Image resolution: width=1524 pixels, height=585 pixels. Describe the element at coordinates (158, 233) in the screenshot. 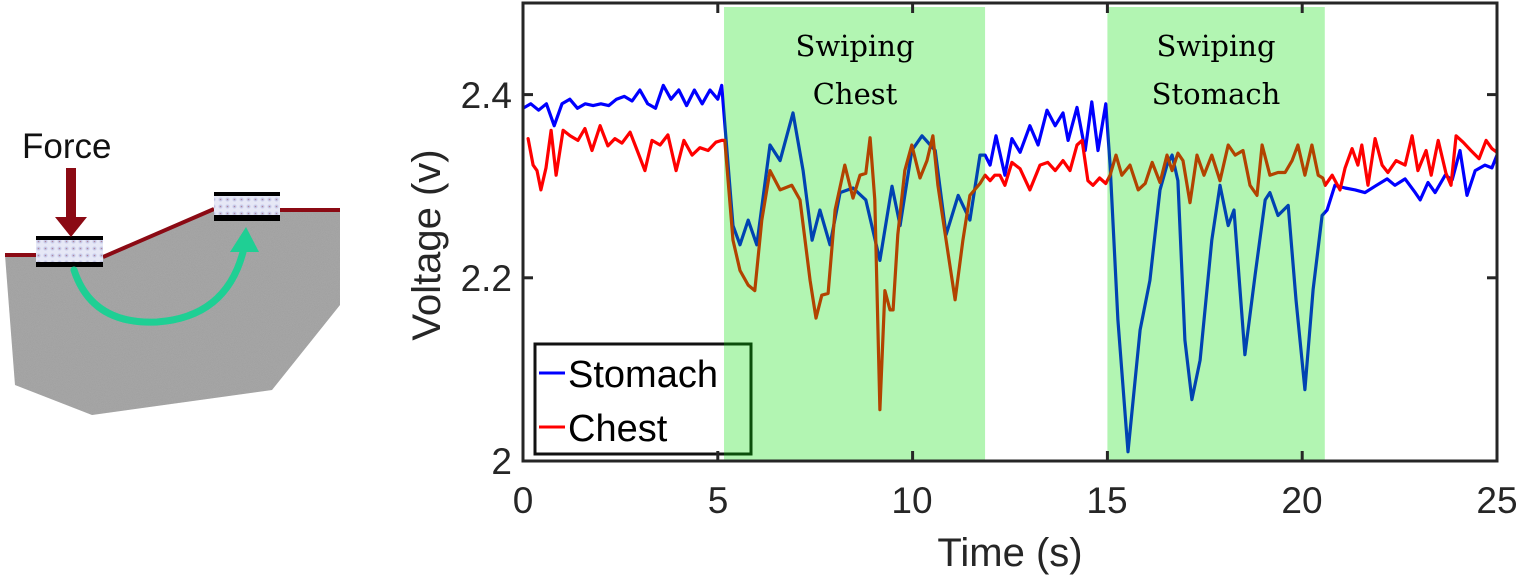

I see `surface-slope-line` at that location.